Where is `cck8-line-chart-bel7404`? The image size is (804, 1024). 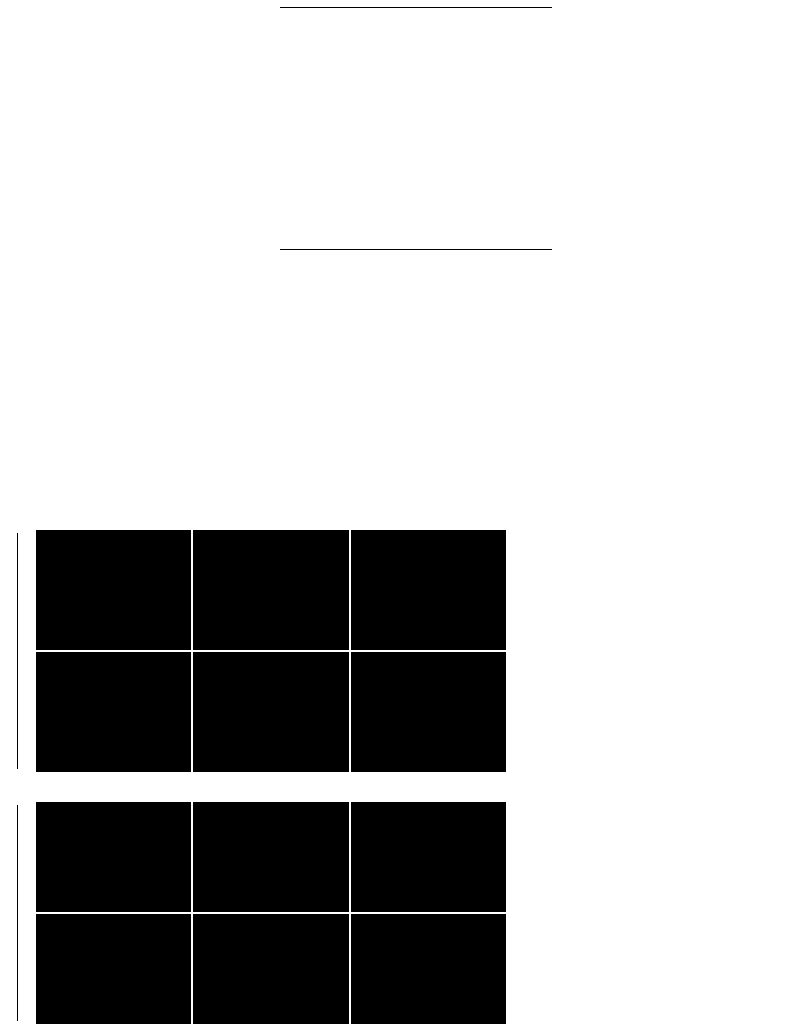 cck8-line-chart-bel7404 is located at coordinates (133, 372).